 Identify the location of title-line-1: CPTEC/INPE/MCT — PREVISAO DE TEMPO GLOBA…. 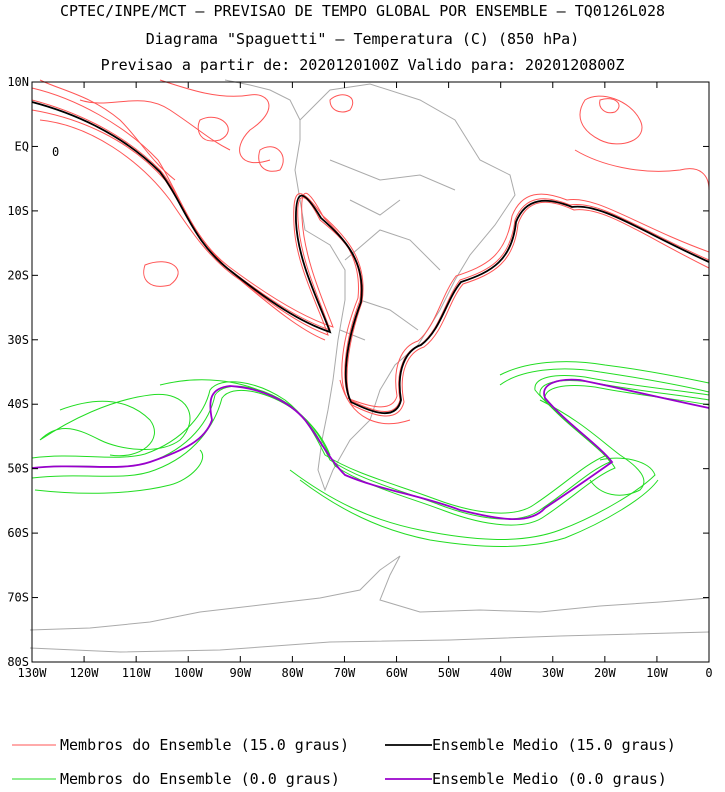
(362, 11).